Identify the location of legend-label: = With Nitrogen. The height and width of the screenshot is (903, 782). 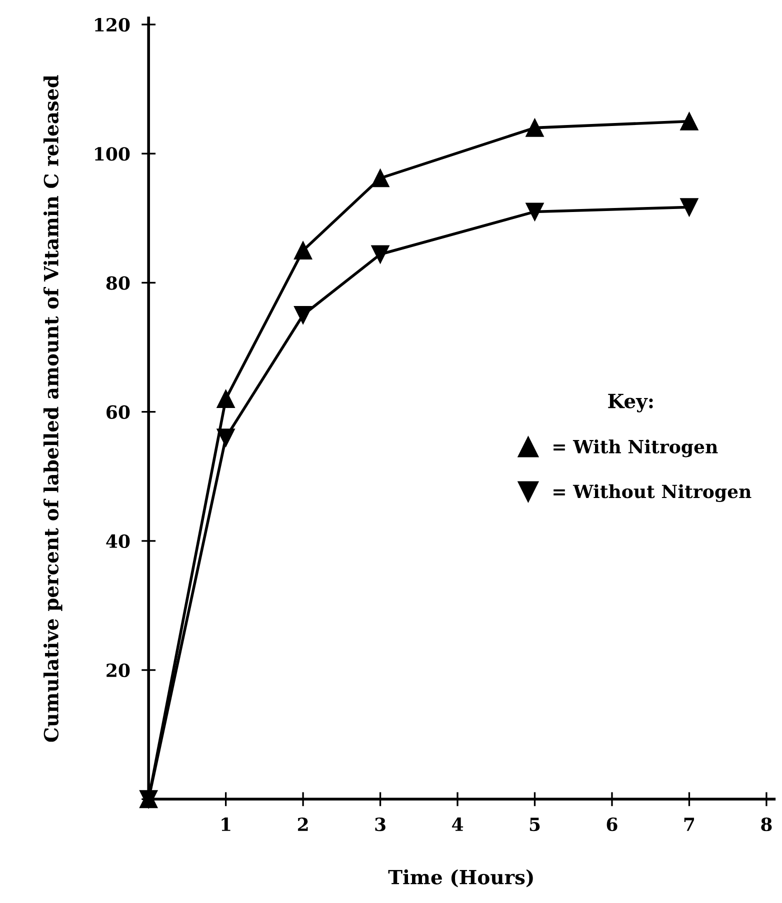
(636, 448).